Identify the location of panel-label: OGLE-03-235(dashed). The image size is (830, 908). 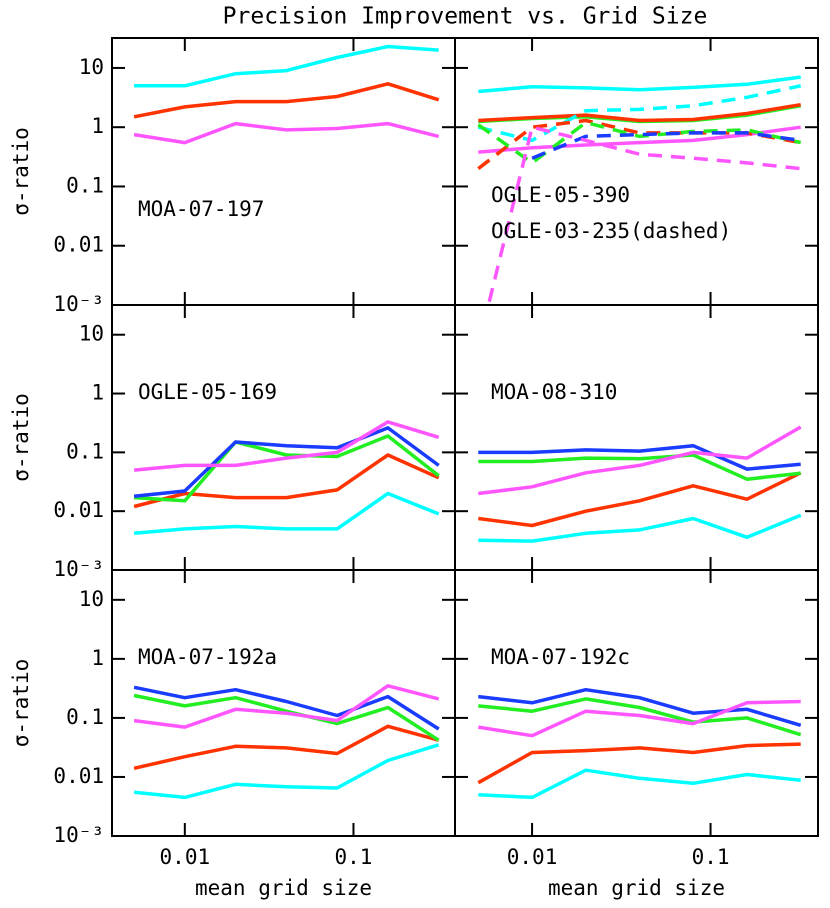
(611, 231).